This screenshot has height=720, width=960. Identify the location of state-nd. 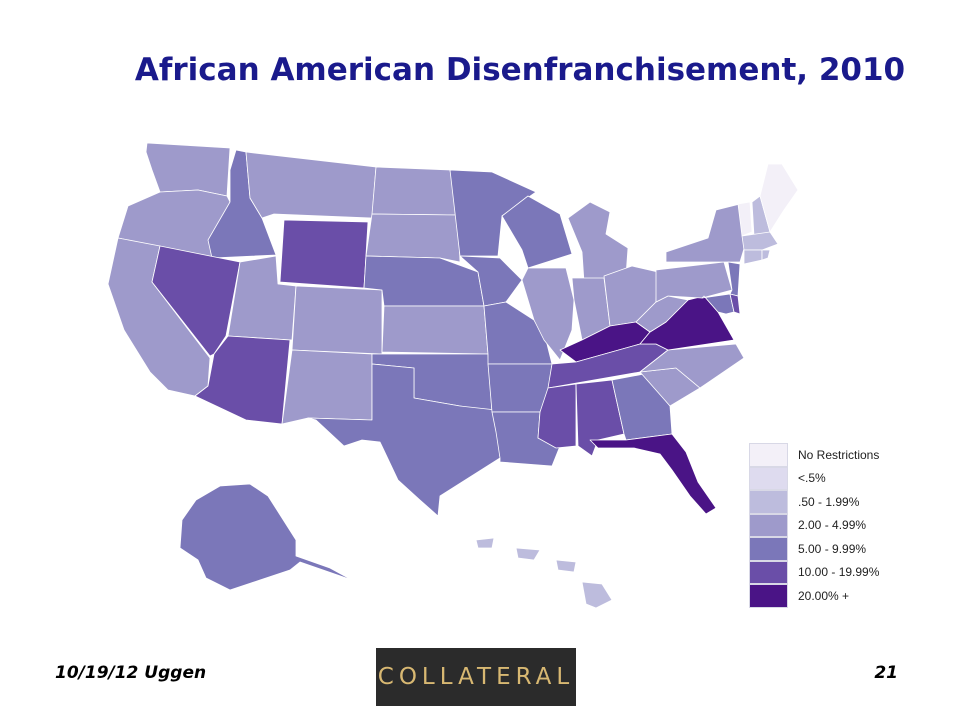
(415, 191).